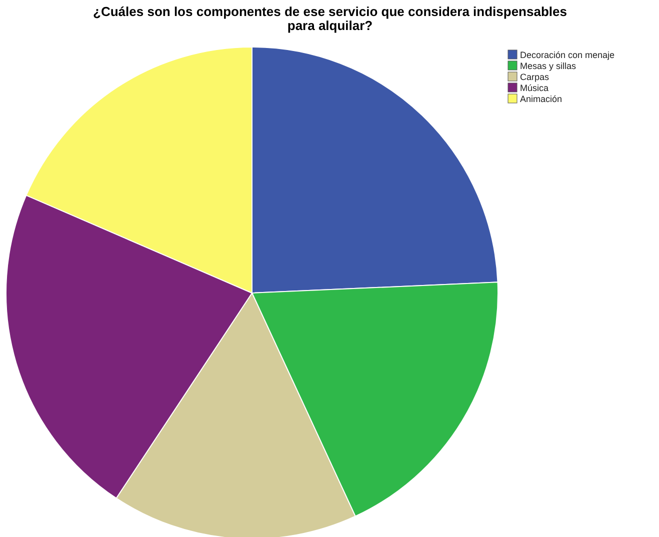 This screenshot has width=659, height=537. Describe the element at coordinates (535, 77) in the screenshot. I see `legend-label: Carpas` at that location.